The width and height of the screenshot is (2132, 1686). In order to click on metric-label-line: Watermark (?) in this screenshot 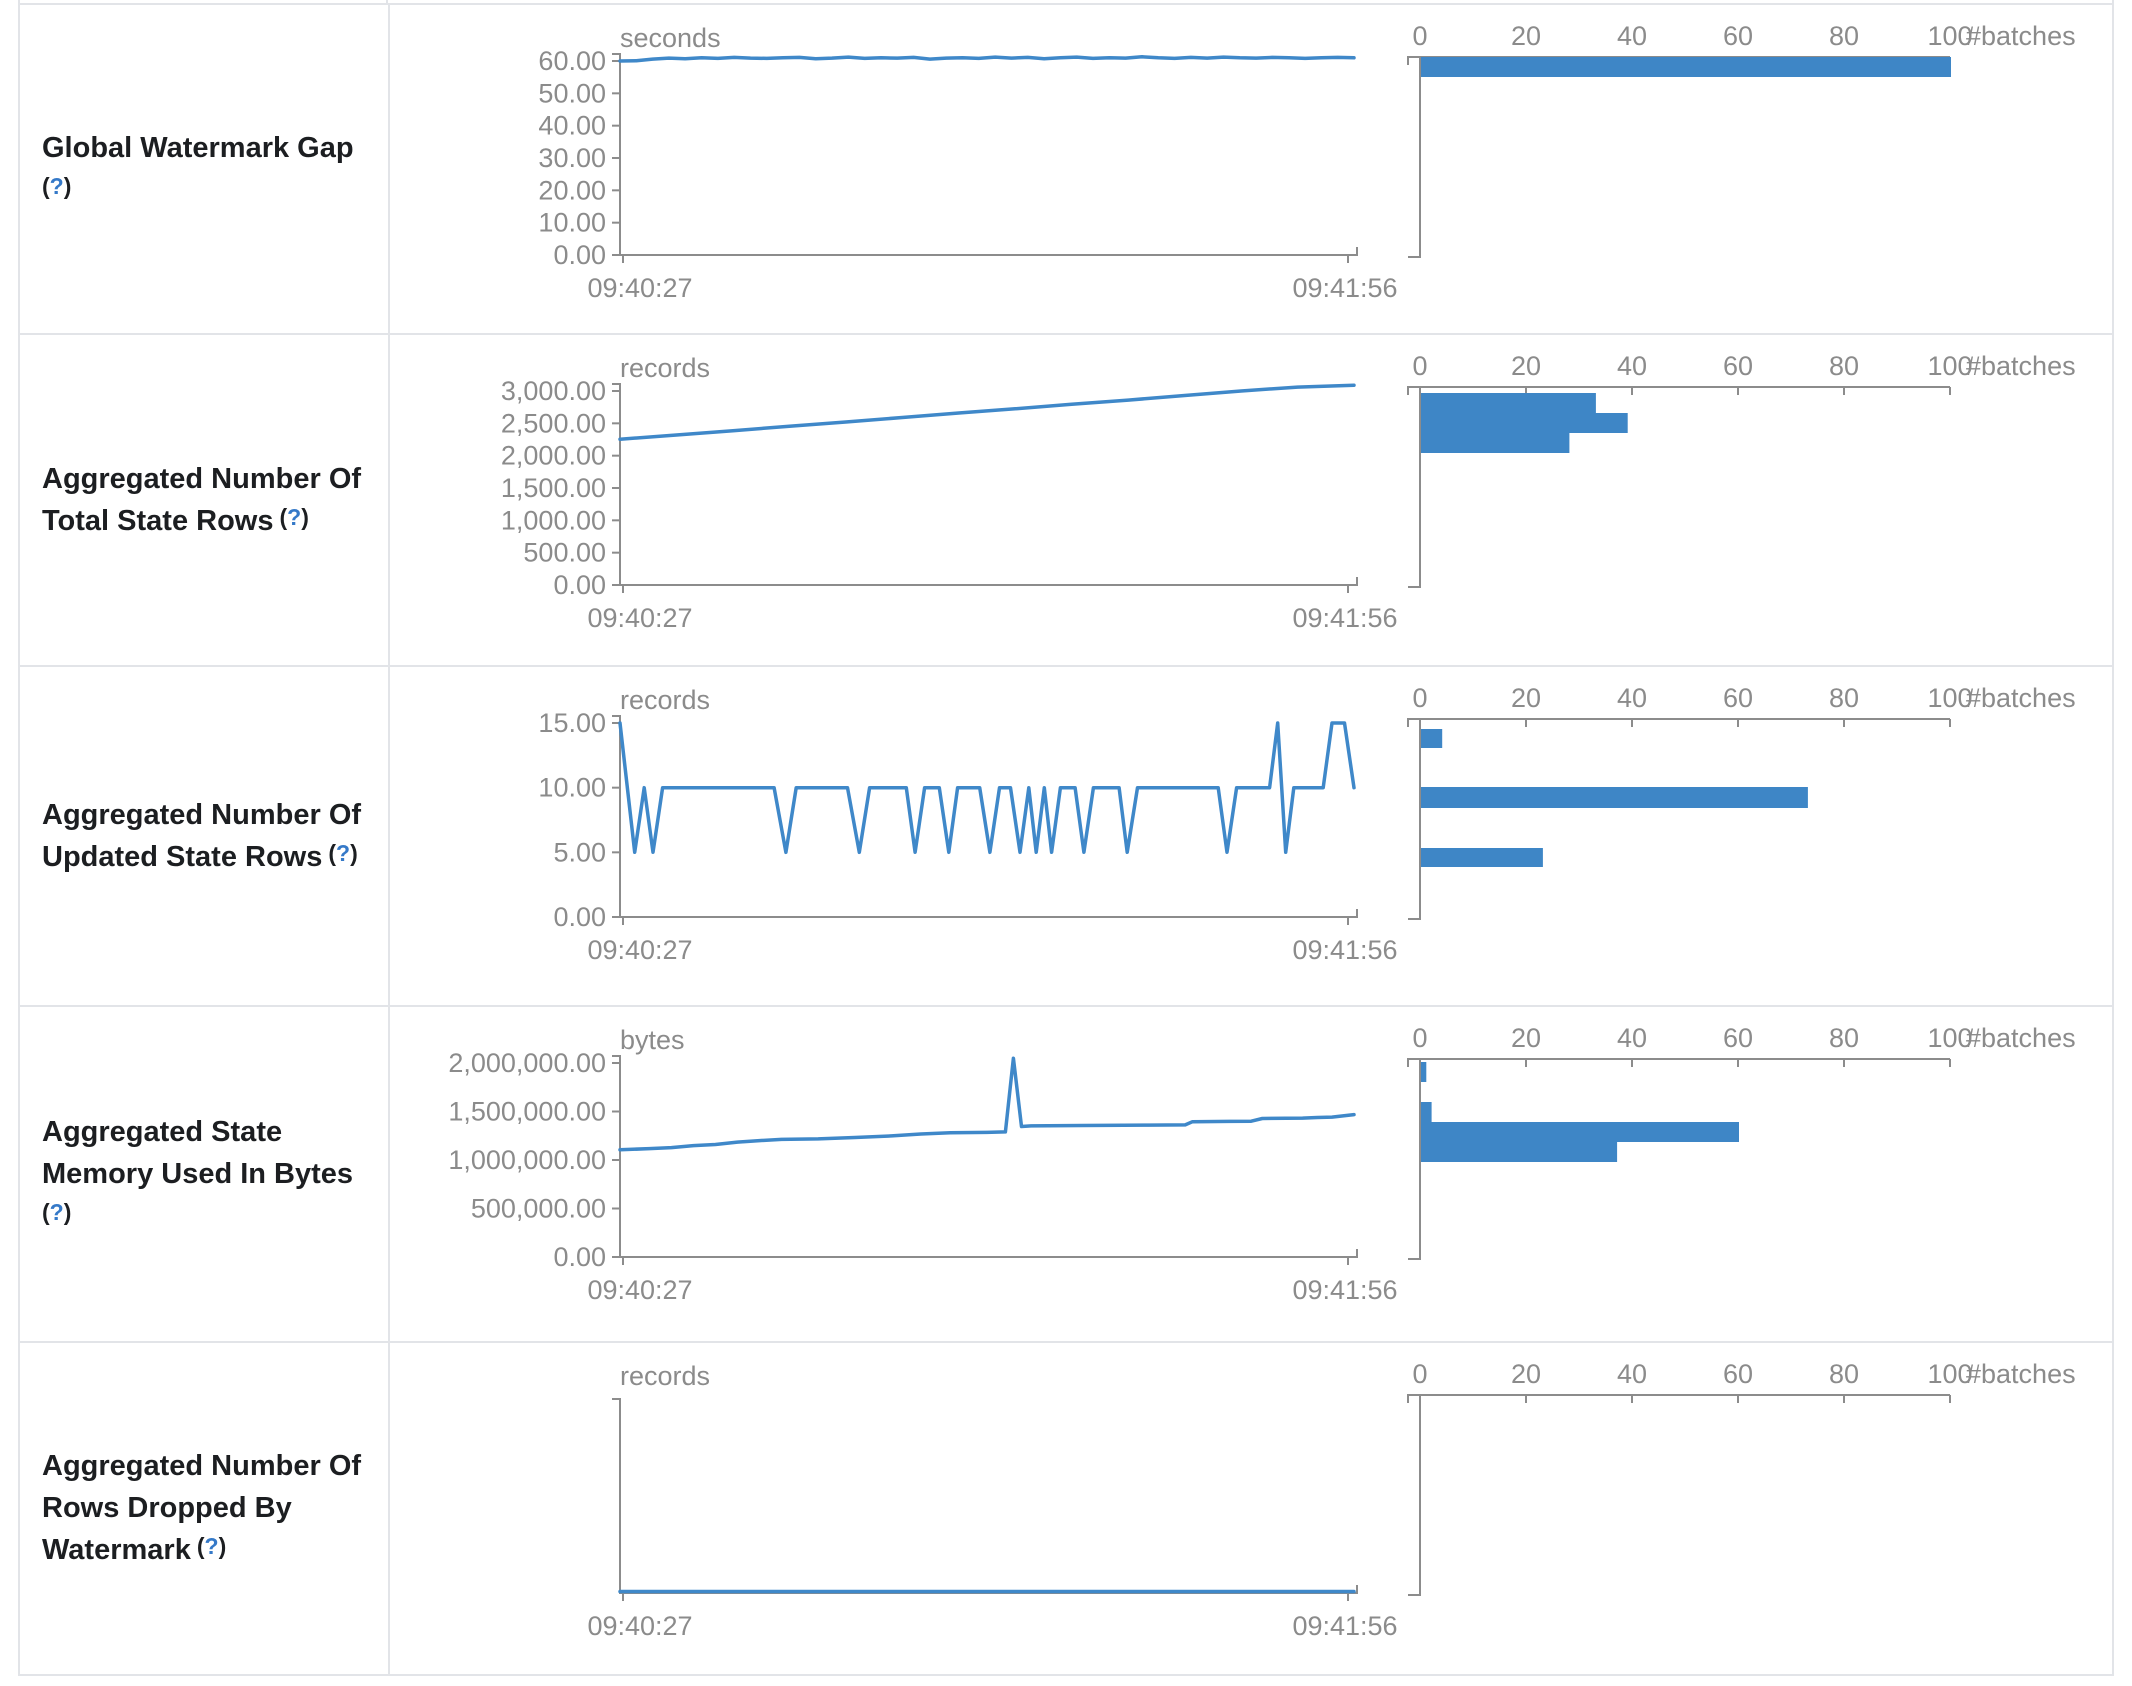, I will do `click(134, 1549)`.